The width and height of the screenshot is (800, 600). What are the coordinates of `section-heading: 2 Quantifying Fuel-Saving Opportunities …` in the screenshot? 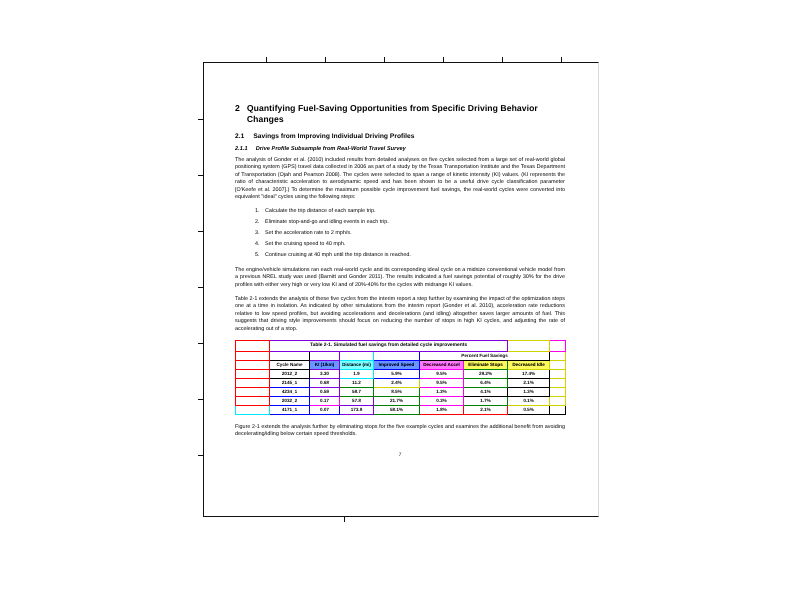 It's located at (400, 114).